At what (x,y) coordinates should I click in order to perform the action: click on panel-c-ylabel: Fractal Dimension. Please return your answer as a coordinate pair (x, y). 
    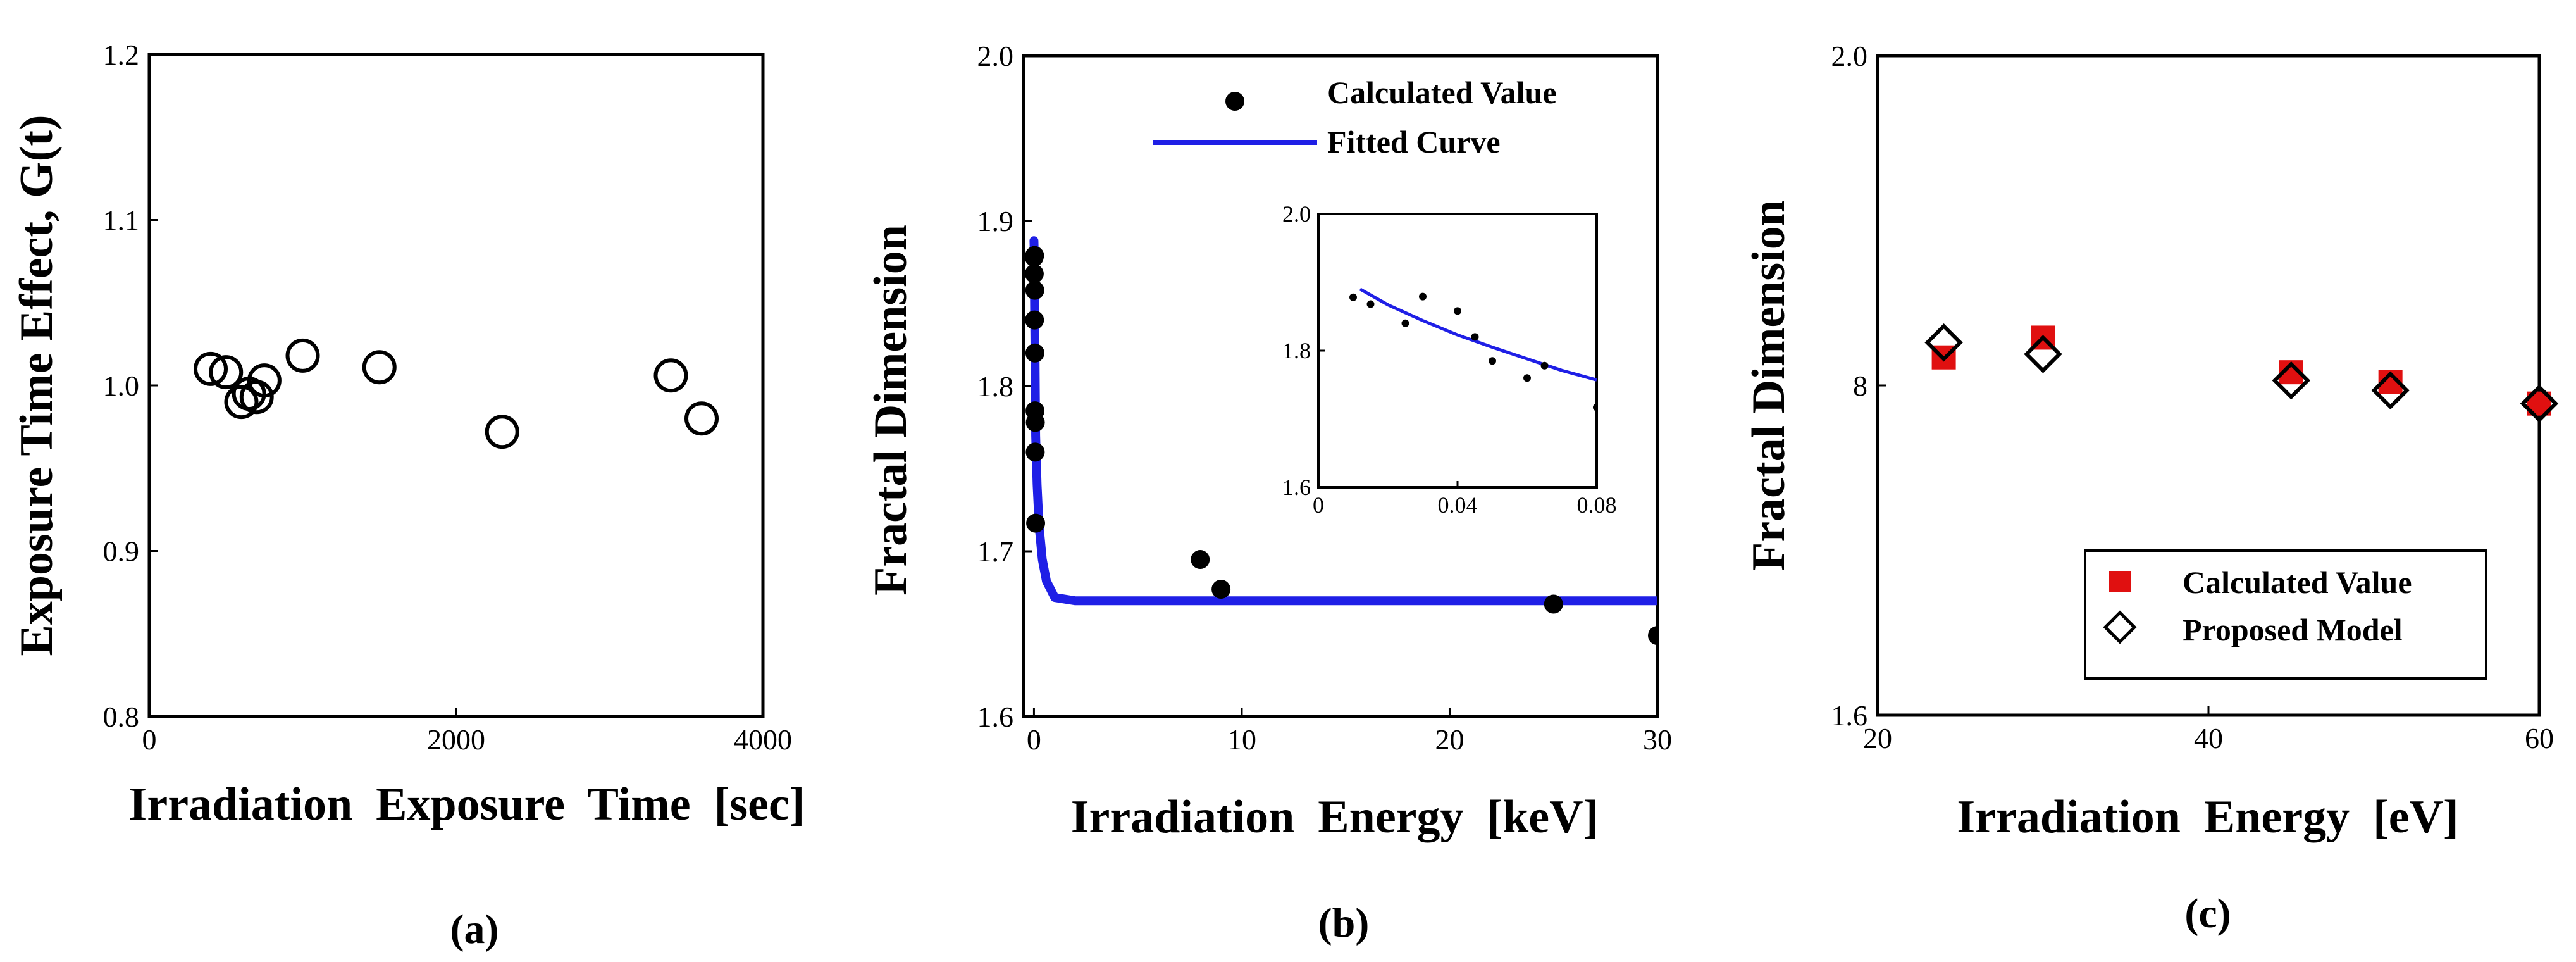
    Looking at the image, I should click on (1769, 386).